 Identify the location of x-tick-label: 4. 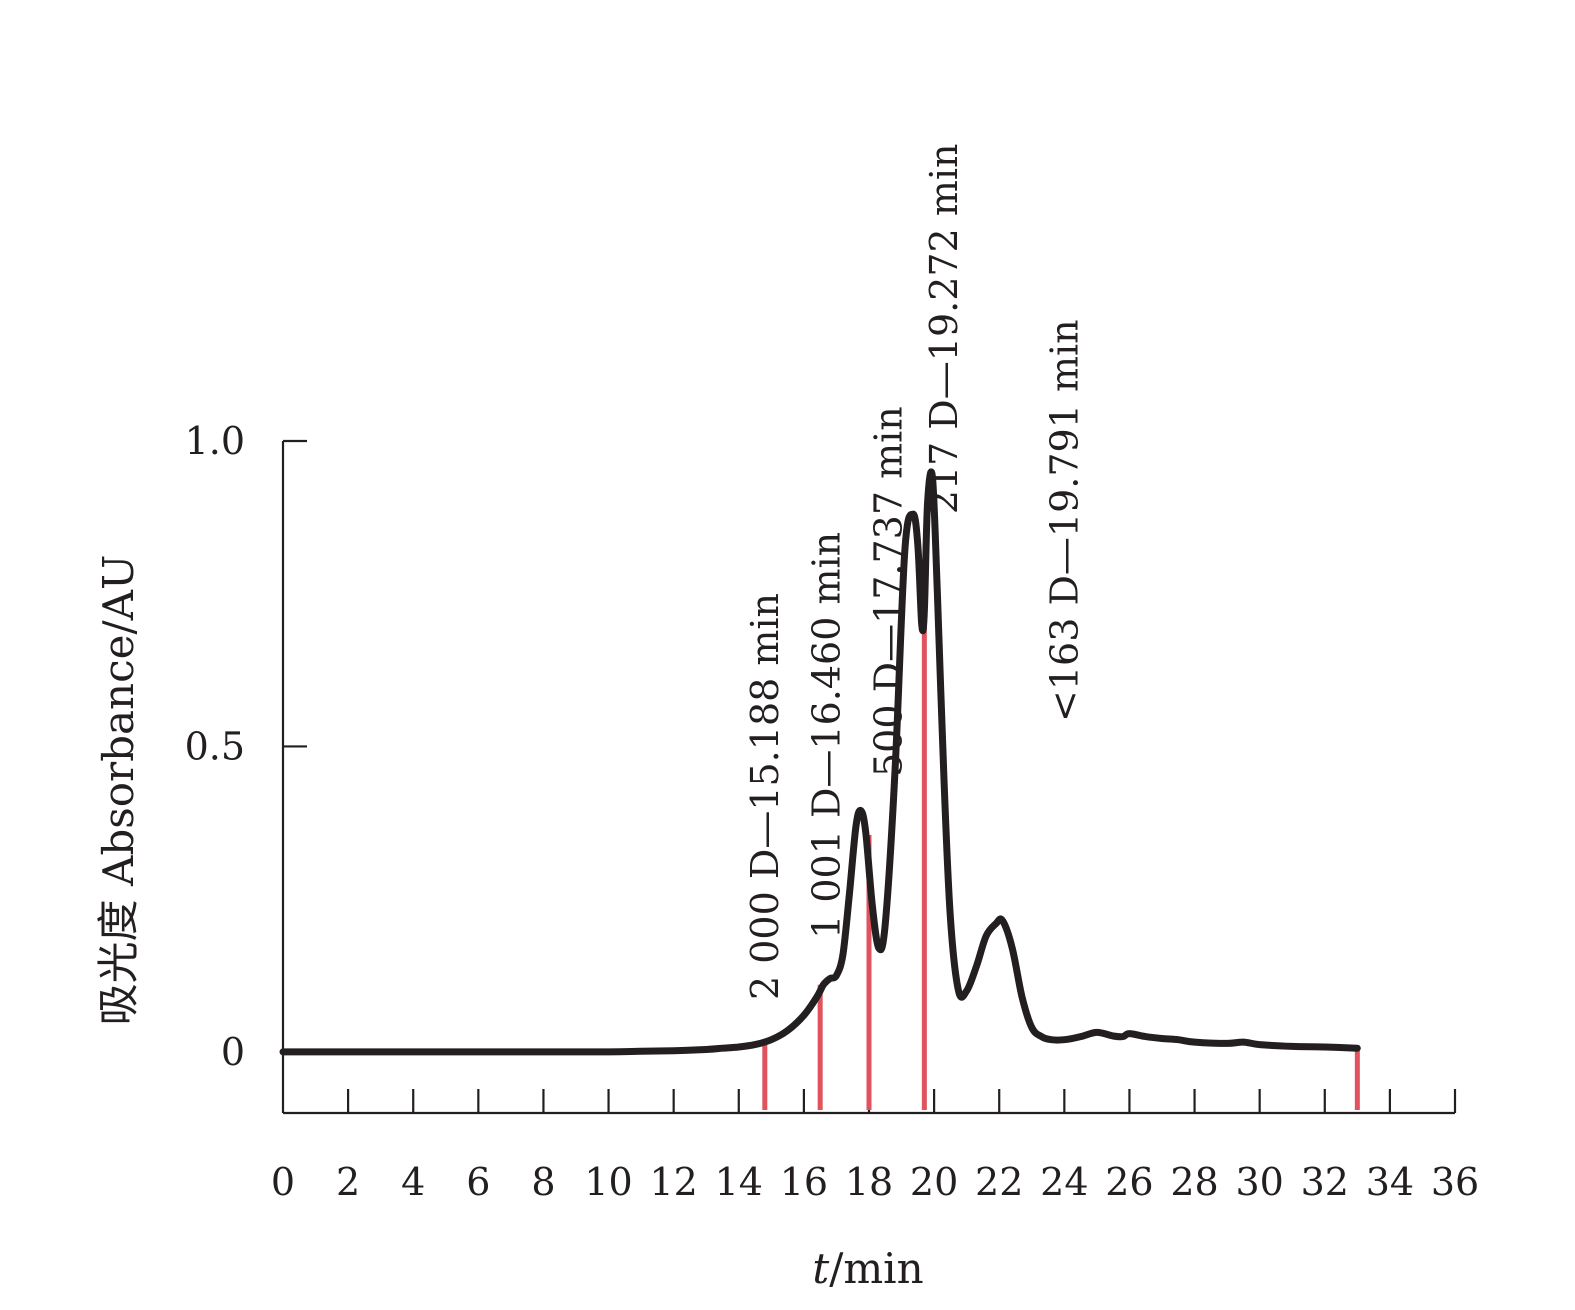
(413, 1182).